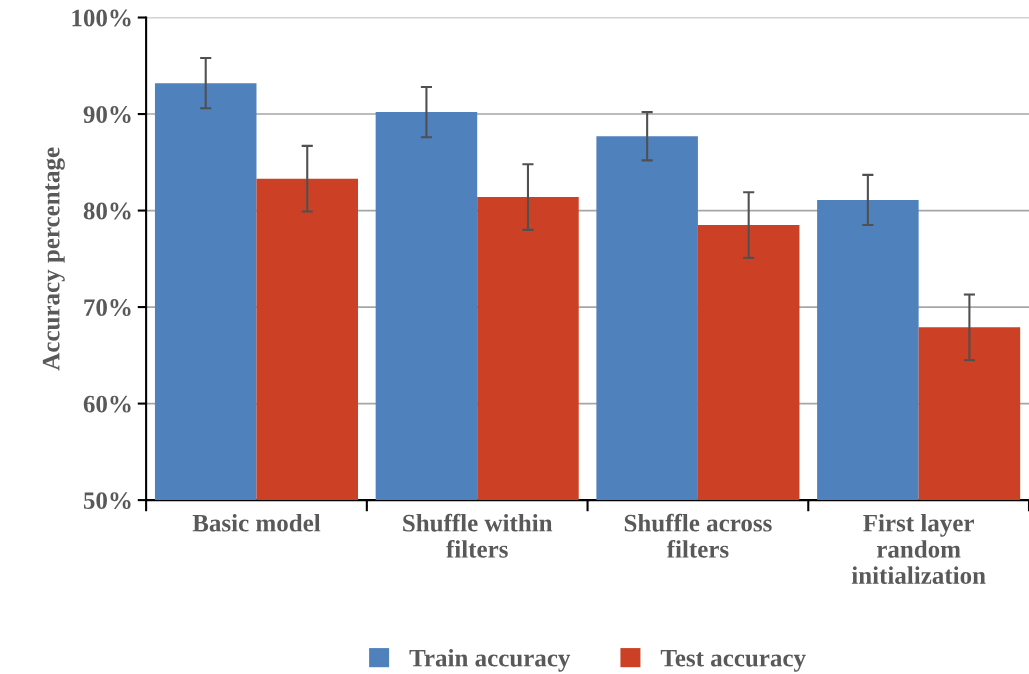 The width and height of the screenshot is (1029, 674). I want to click on y-axis-title: Accuracy percentage, so click(53, 259).